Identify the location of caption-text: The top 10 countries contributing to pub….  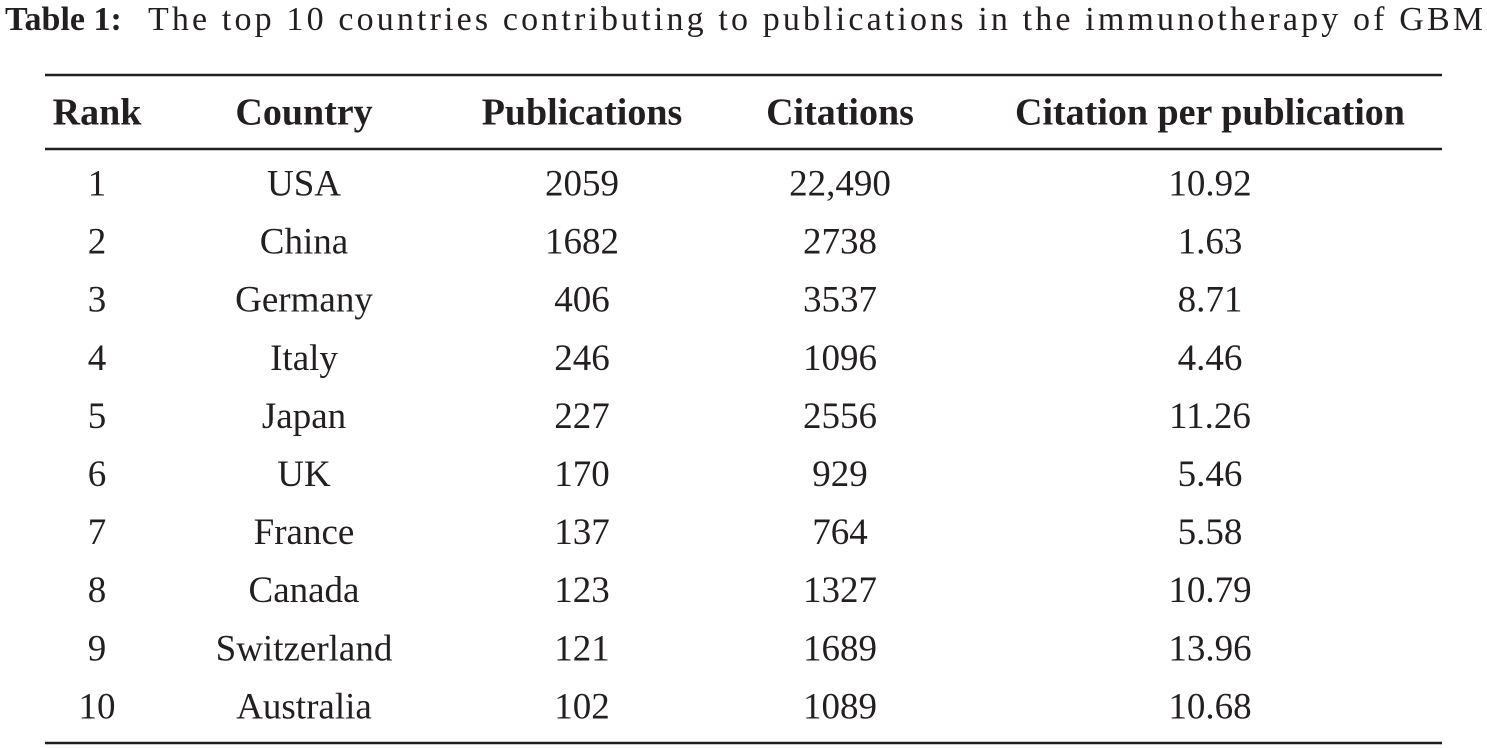
(815, 19).